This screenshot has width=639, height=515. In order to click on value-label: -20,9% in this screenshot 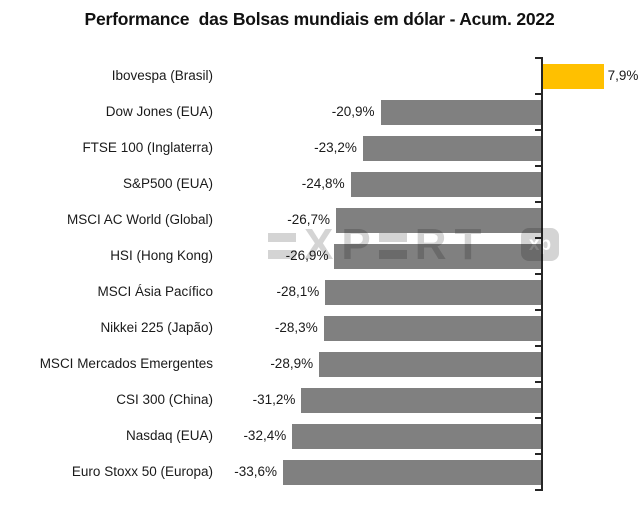, I will do `click(353, 111)`.